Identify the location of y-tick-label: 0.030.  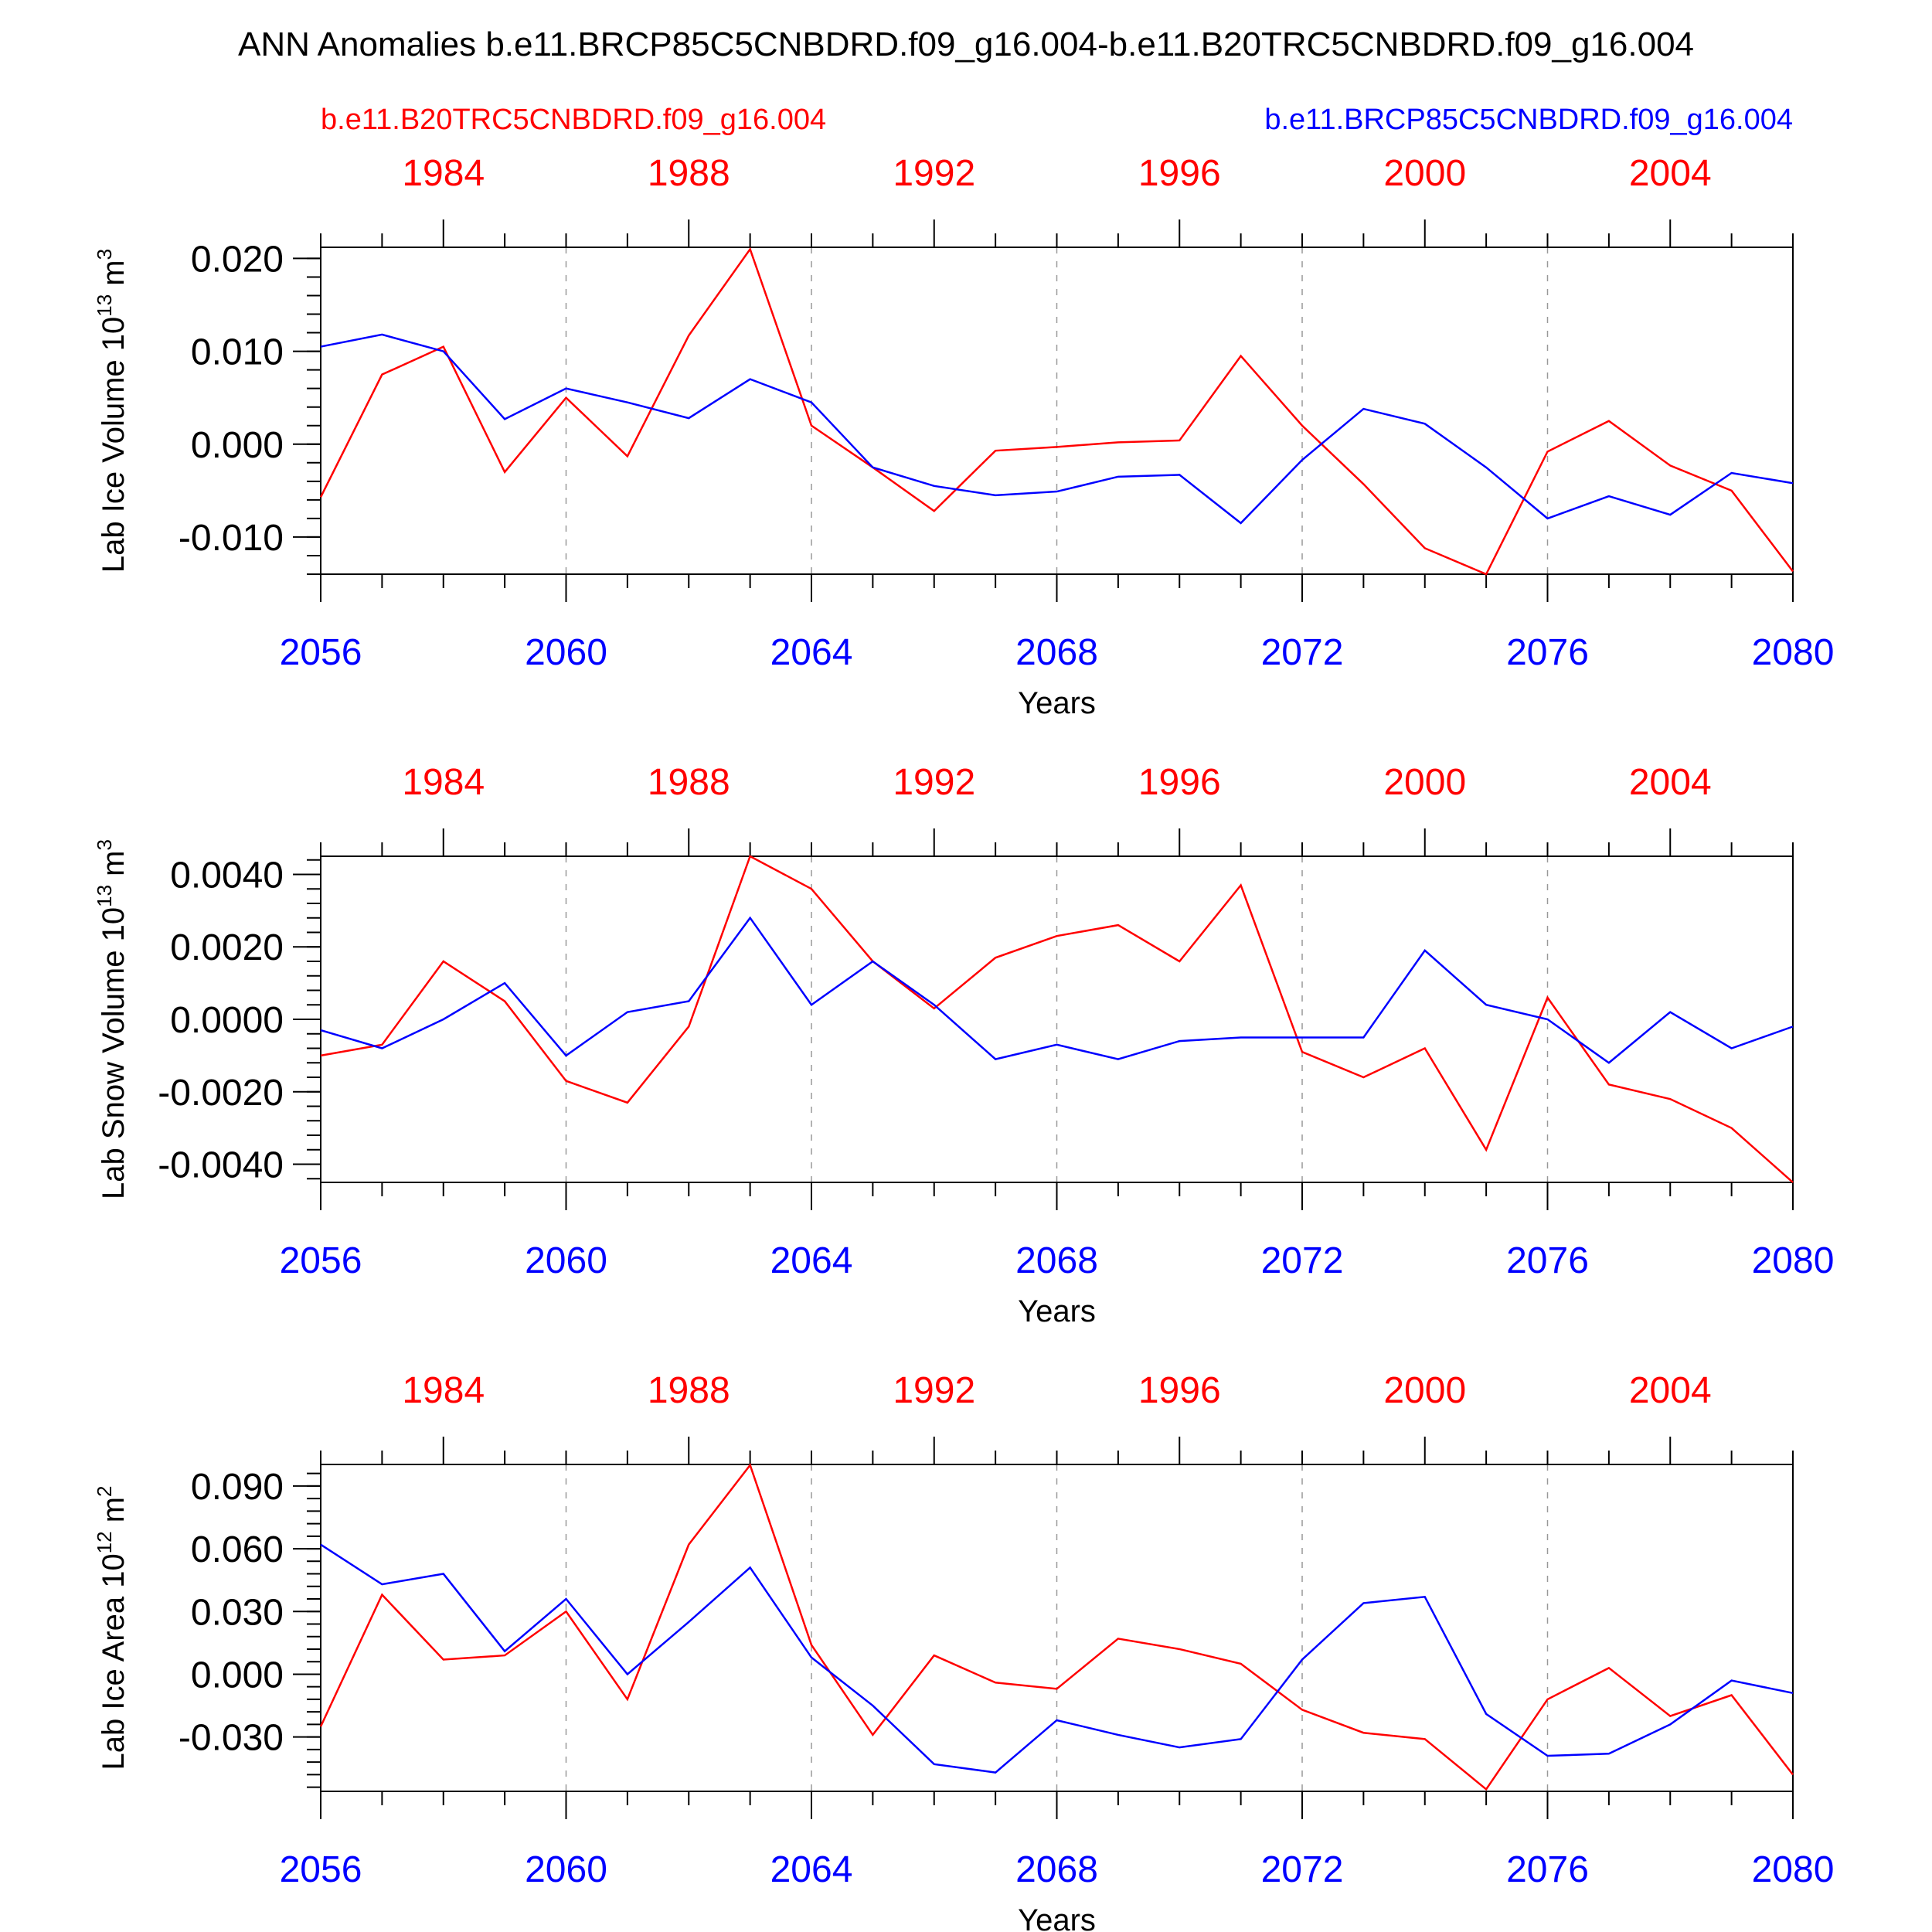
(237, 1613).